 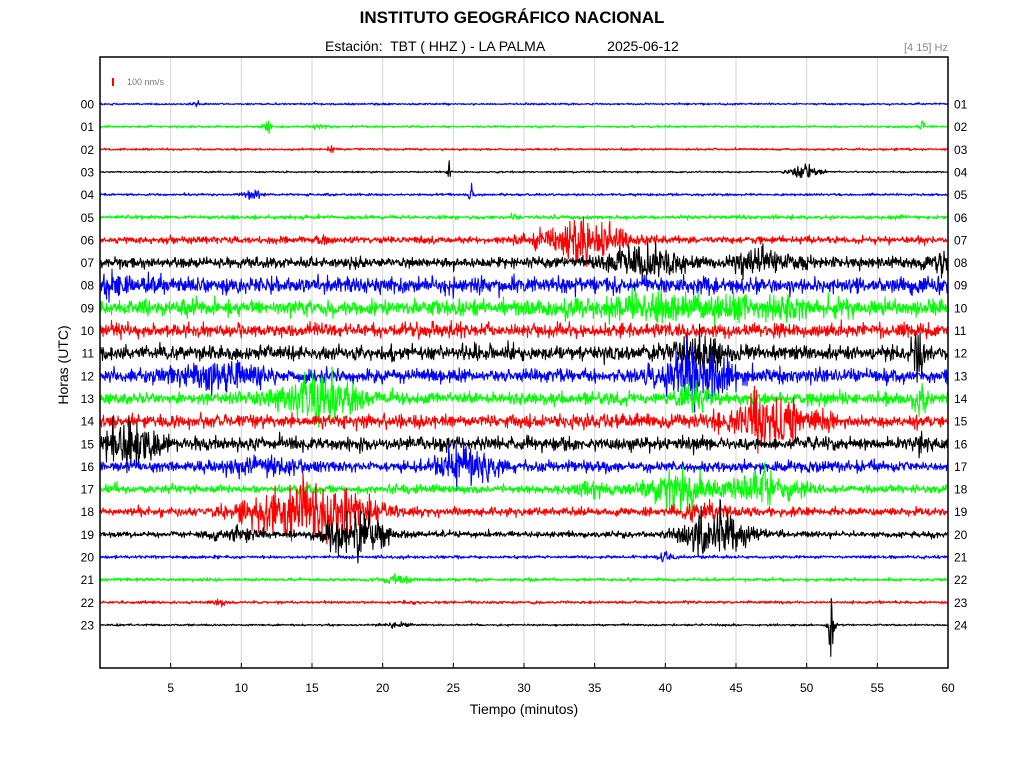 I want to click on left-hour-label: 13, so click(x=88, y=399).